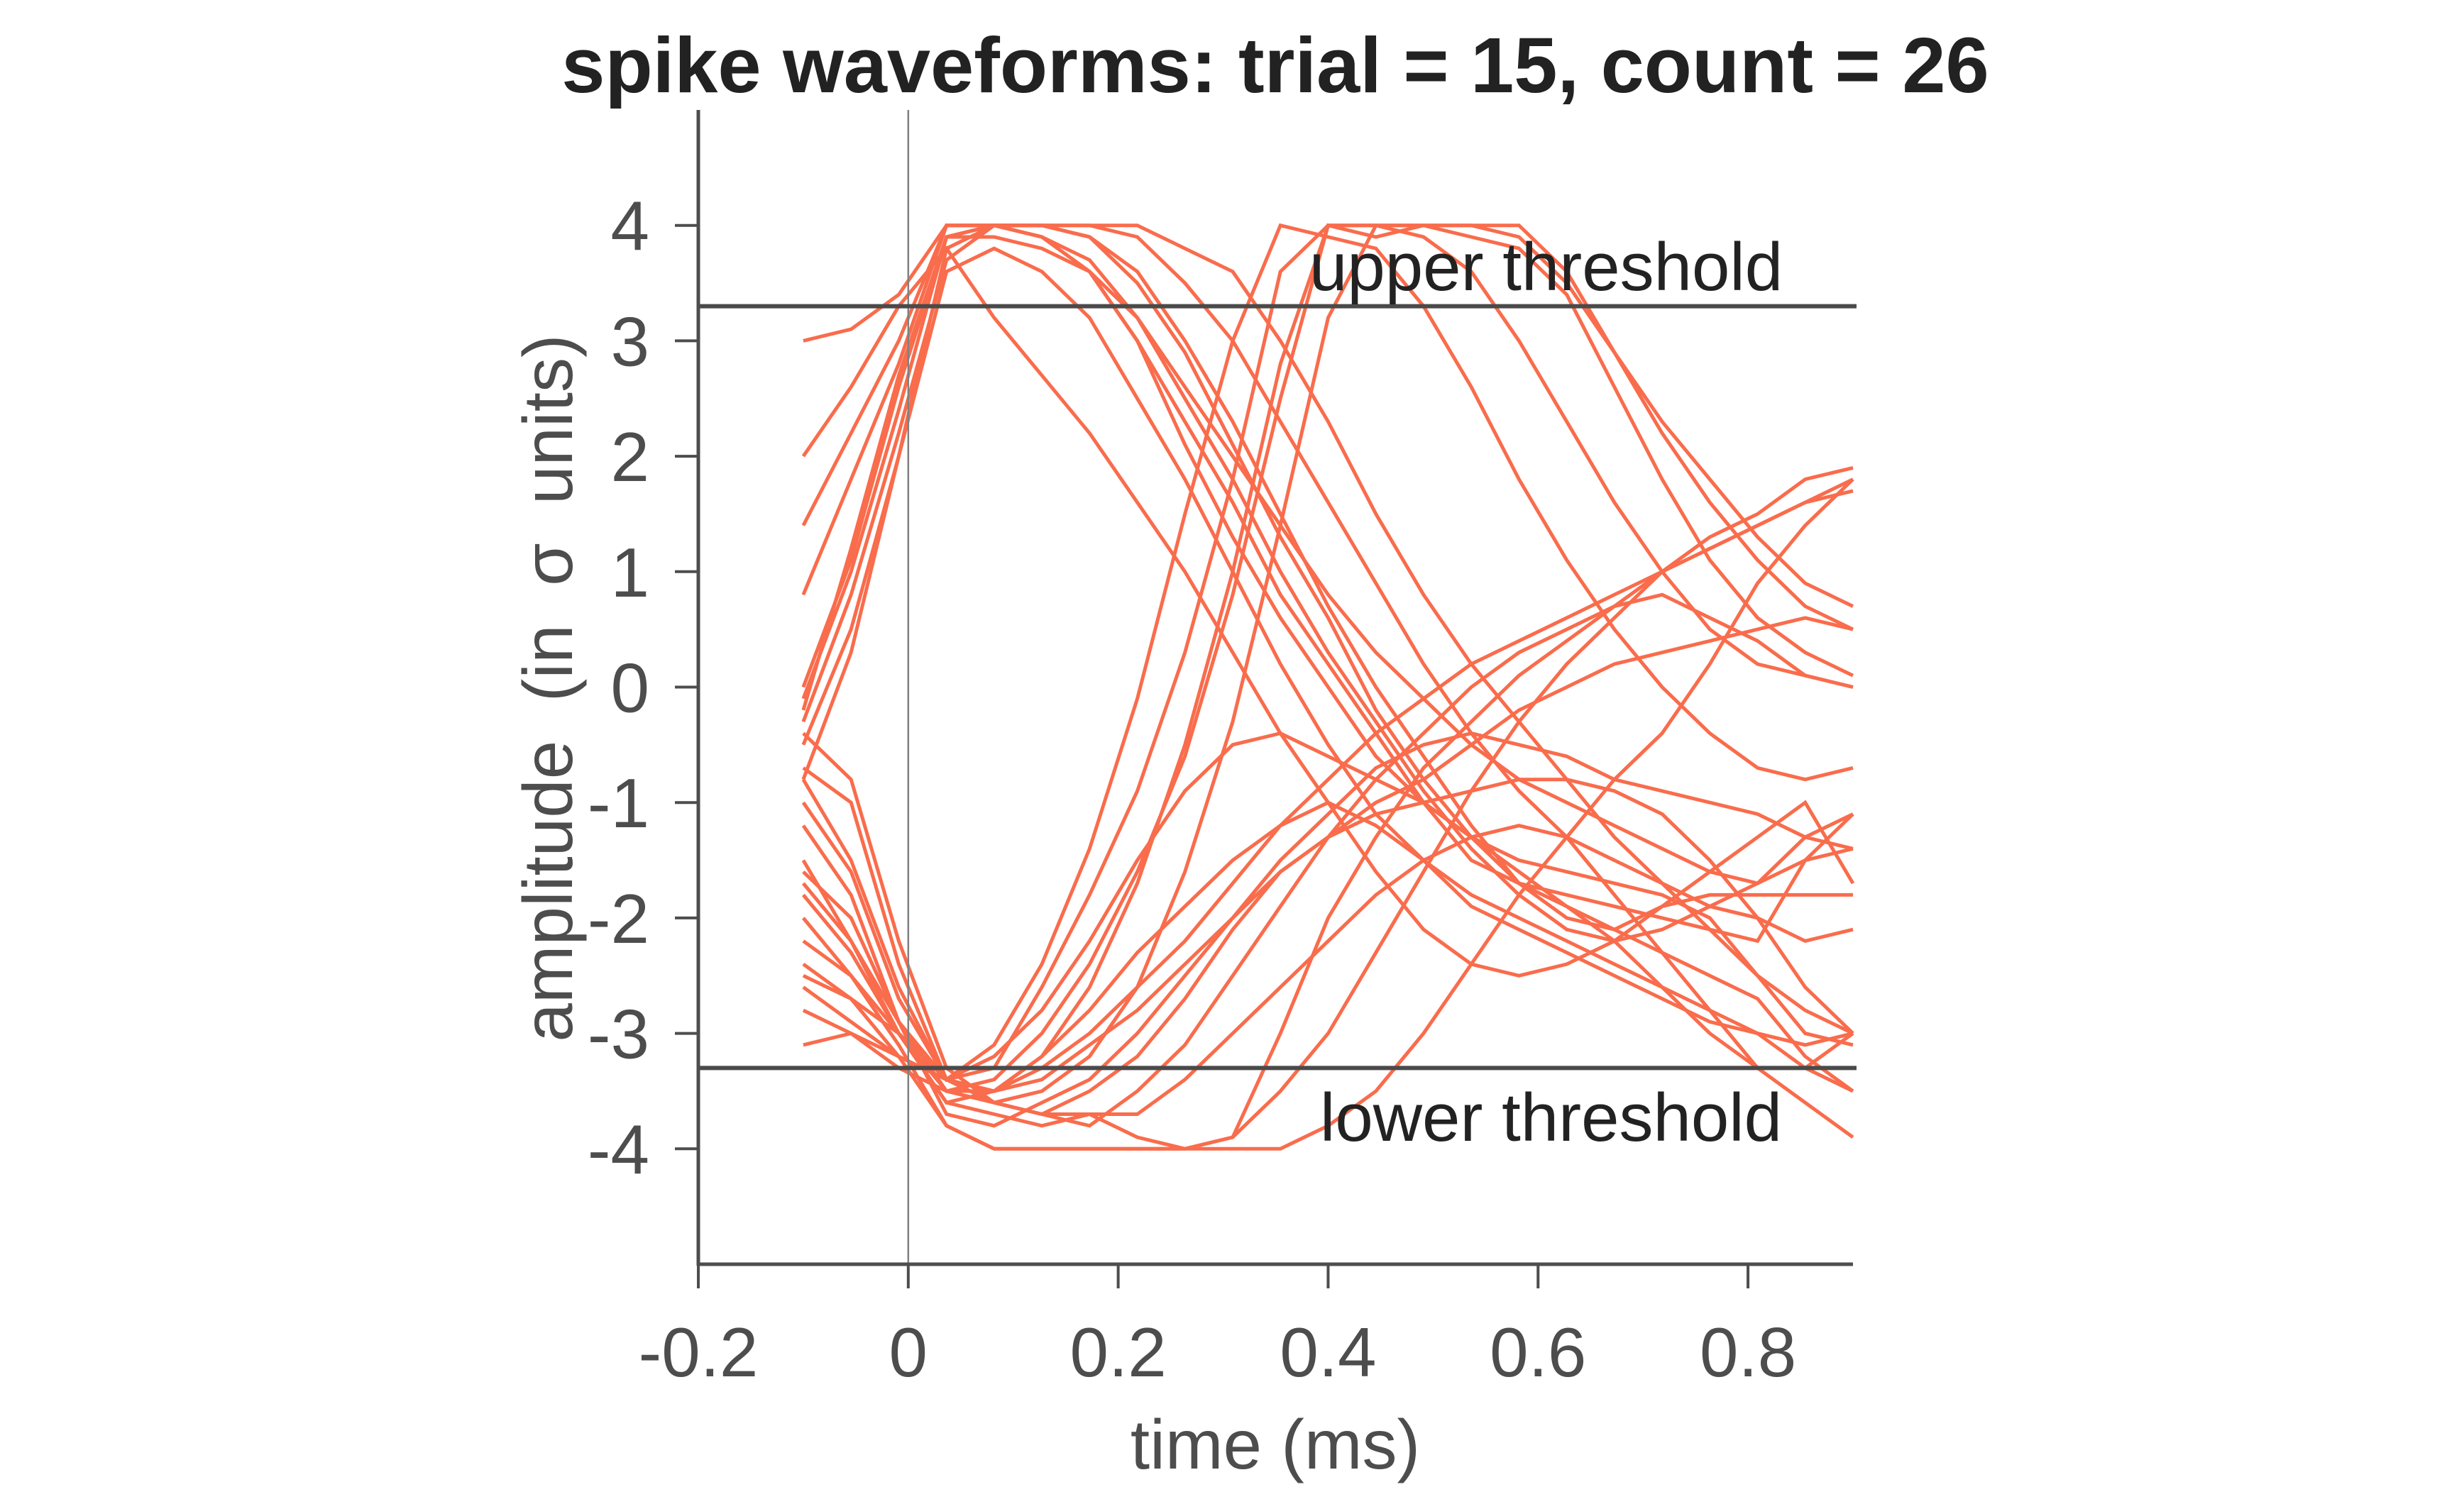 The height and width of the screenshot is (1487, 2464). I want to click on y-tick-label: -3, so click(619, 1034).